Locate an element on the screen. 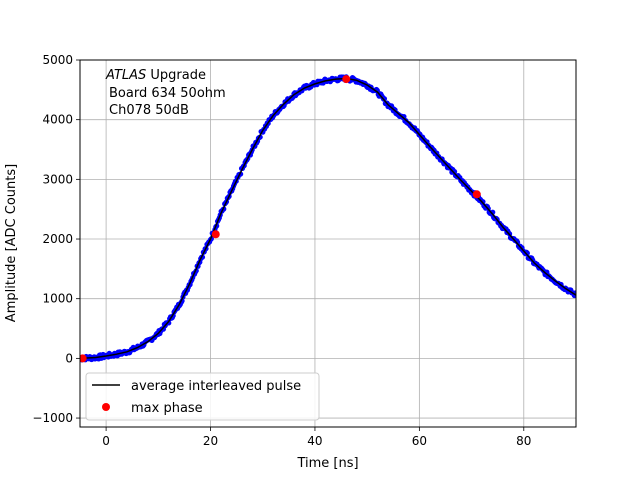 This screenshot has width=640, height=480. legend-marker-swatch is located at coordinates (106, 407).